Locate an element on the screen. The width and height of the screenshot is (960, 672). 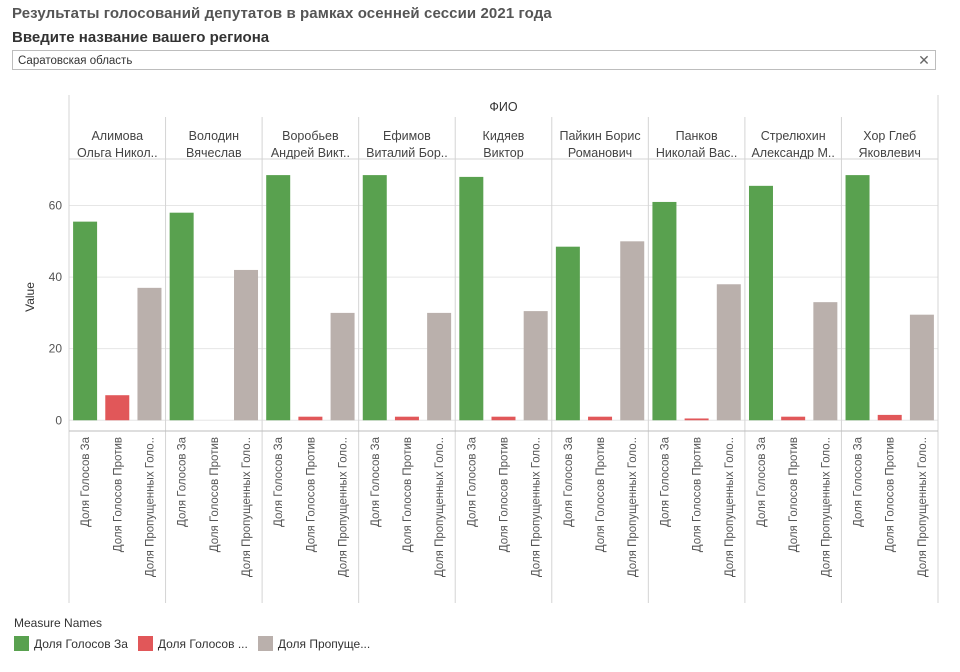
category-label: Александр М.. is located at coordinates (792, 153).